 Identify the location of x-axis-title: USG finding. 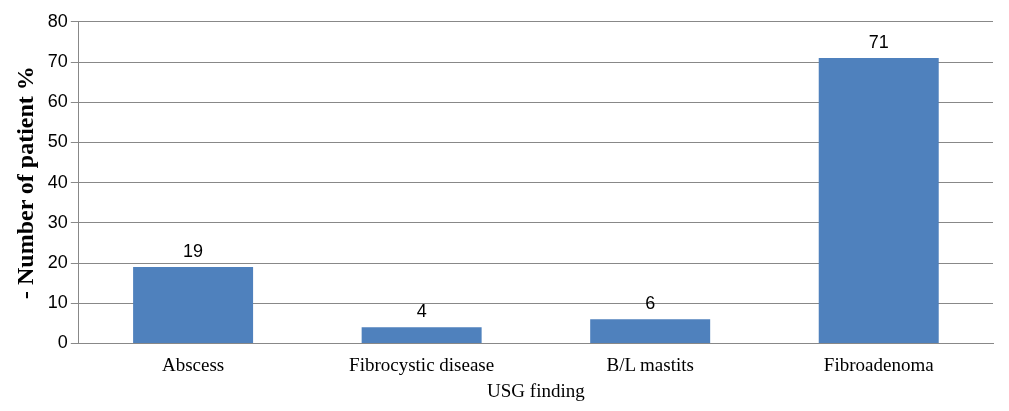
(536, 390).